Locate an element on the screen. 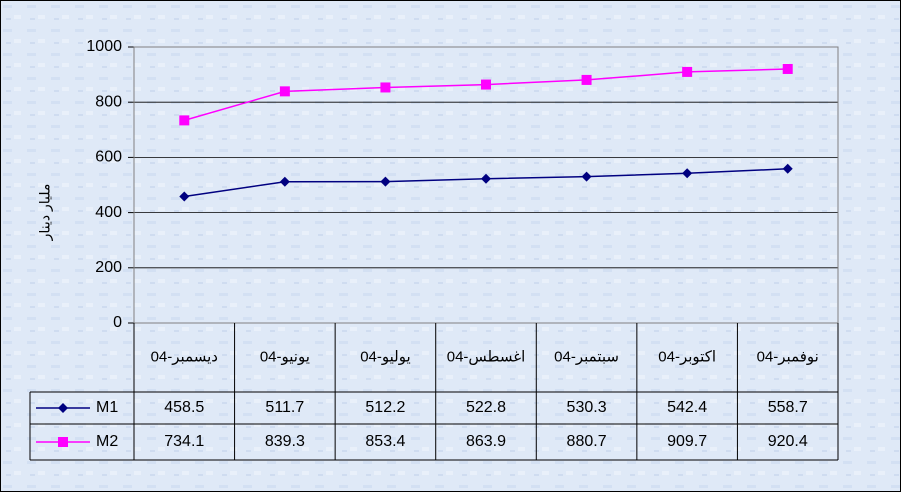 The width and height of the screenshot is (901, 492). legend-label: M1 is located at coordinates (107, 407).